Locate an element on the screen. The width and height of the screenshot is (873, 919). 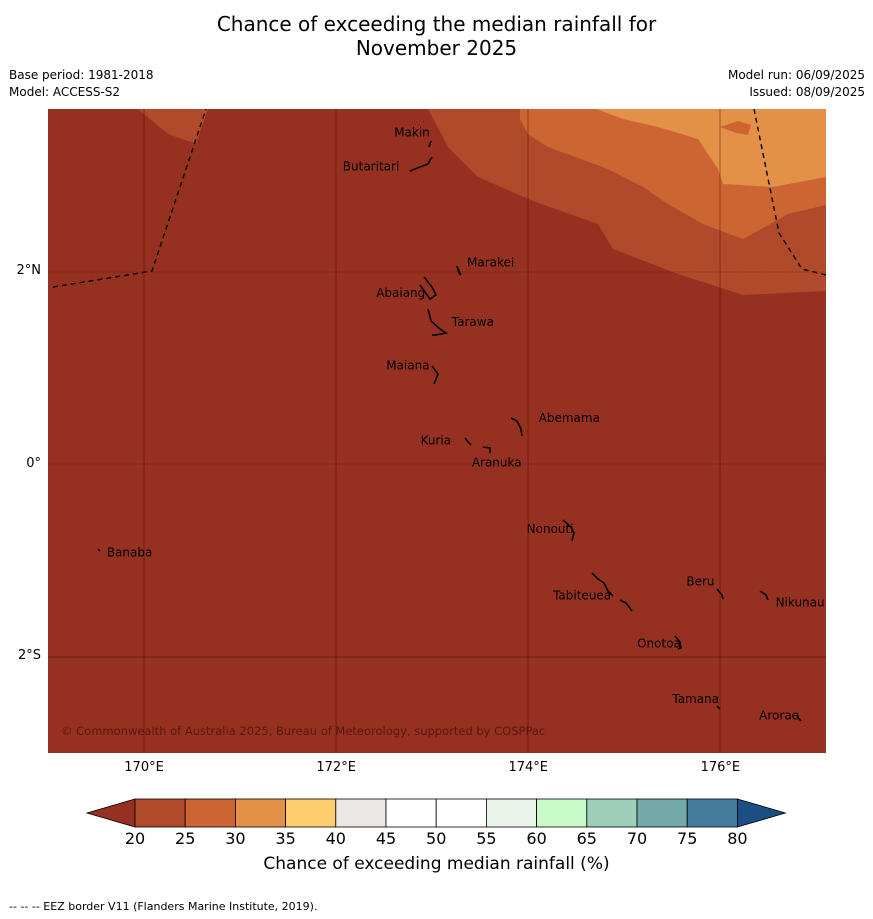
colorbar-tick-label: 30 is located at coordinates (235, 838).